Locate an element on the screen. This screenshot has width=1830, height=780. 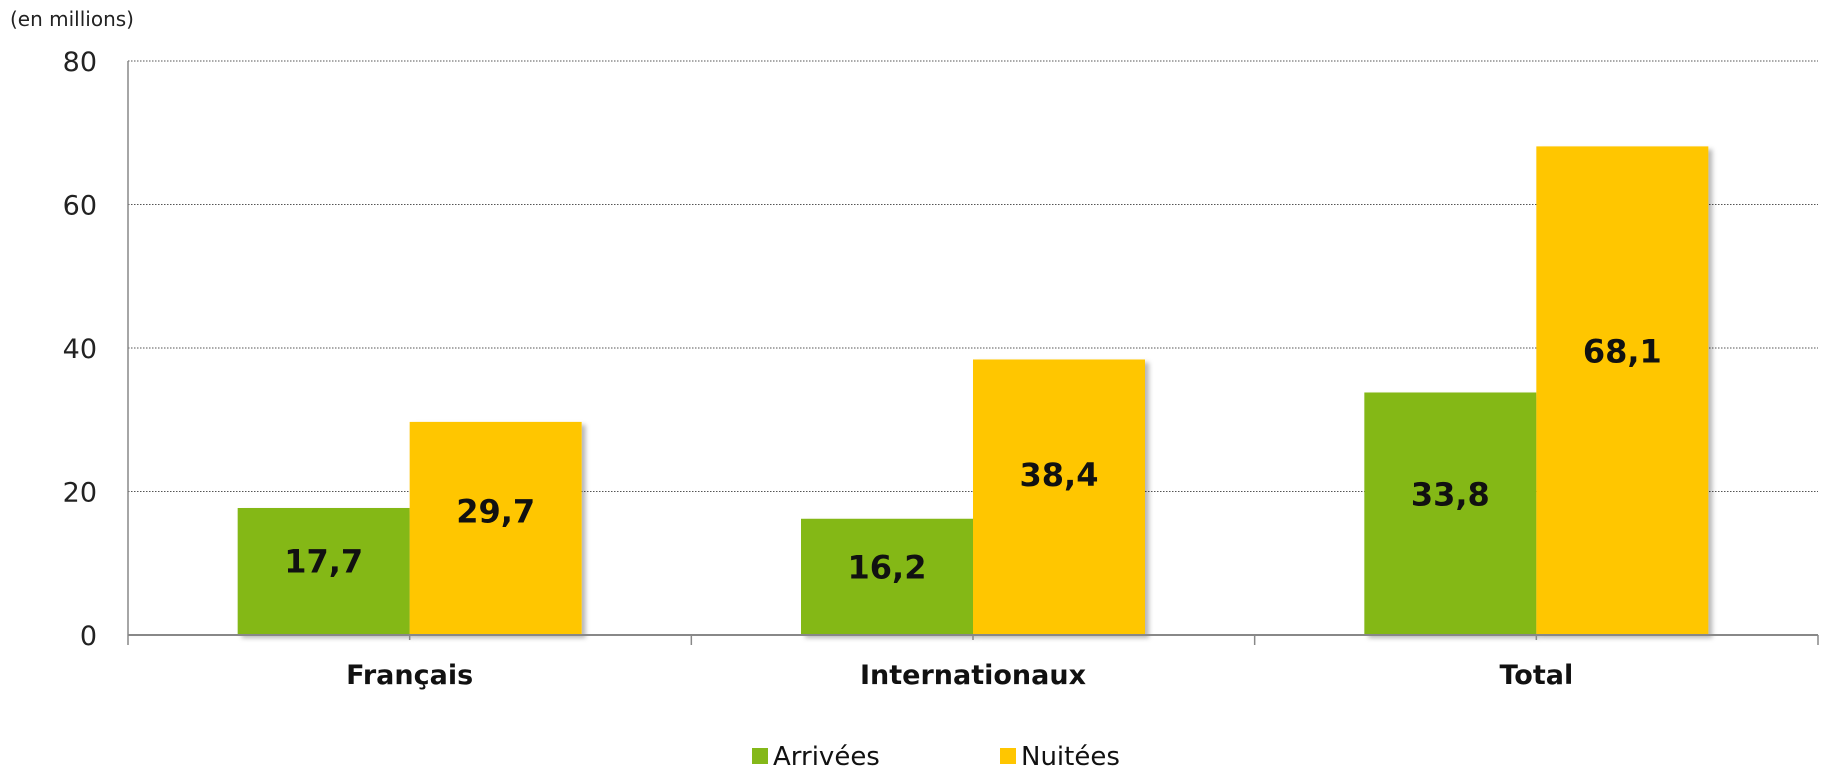
y-tick-label: 0 is located at coordinates (88, 636).